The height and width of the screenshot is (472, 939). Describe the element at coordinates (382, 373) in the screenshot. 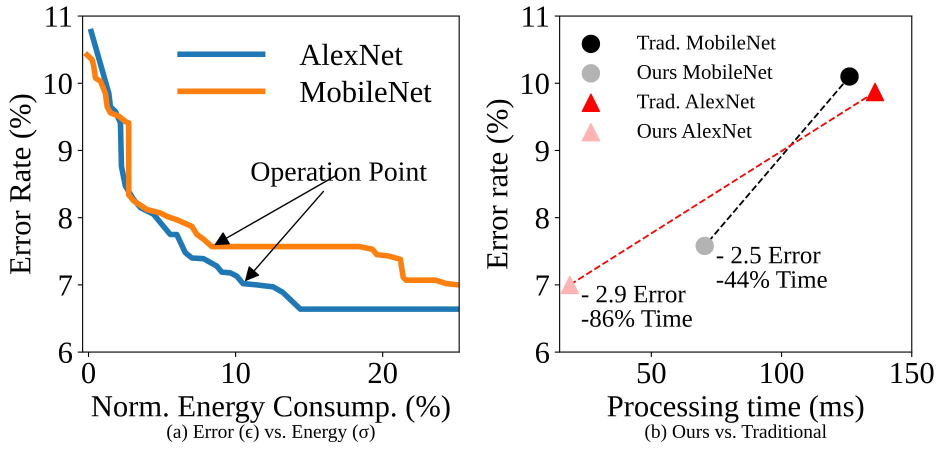

I see `x-tick-label: 20` at that location.